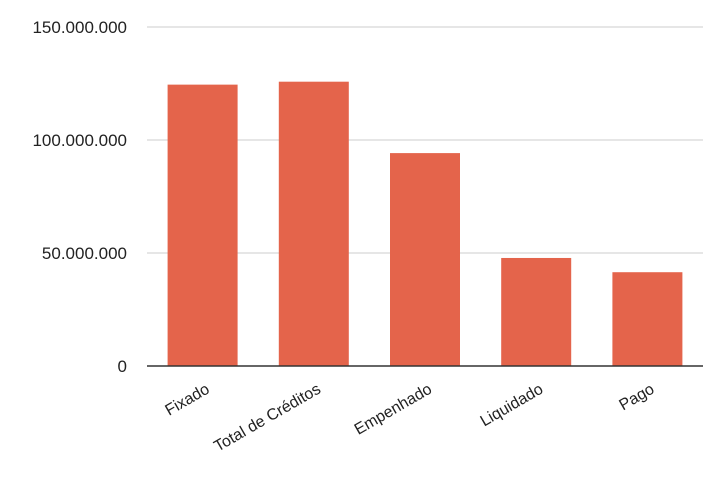 Image resolution: width=715 pixels, height=477 pixels. What do you see at coordinates (79, 27) in the screenshot?
I see `y-tick-label: 150.000.000` at bounding box center [79, 27].